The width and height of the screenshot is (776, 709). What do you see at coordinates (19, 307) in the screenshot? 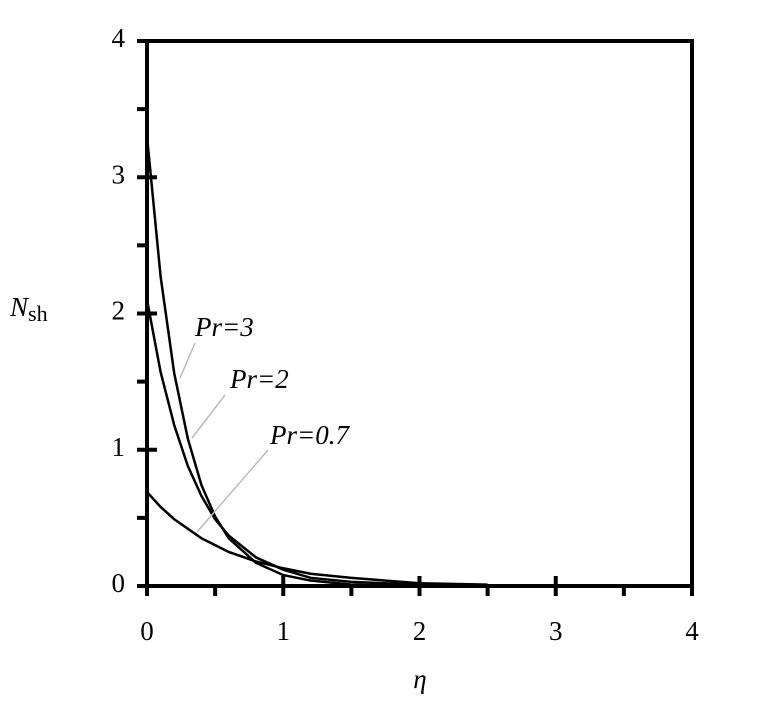
I see `y-axis-label-main: N` at bounding box center [19, 307].